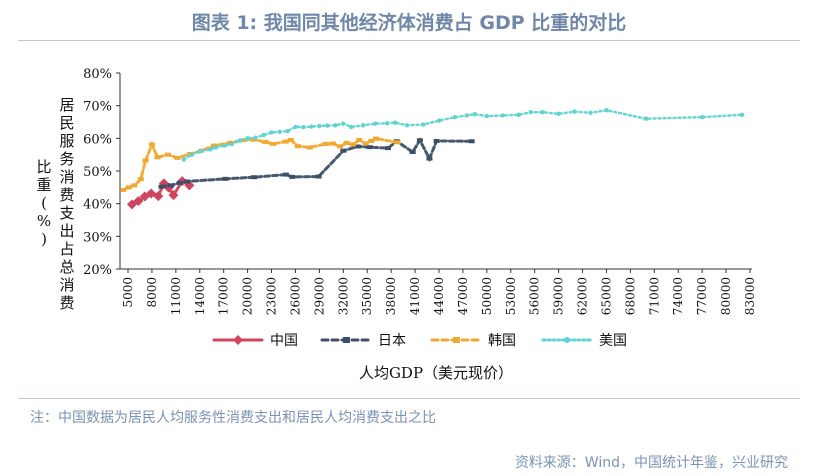 This screenshot has width=818, height=476. Describe the element at coordinates (66, 141) in the screenshot. I see `y-axis-label-char: 服` at that location.